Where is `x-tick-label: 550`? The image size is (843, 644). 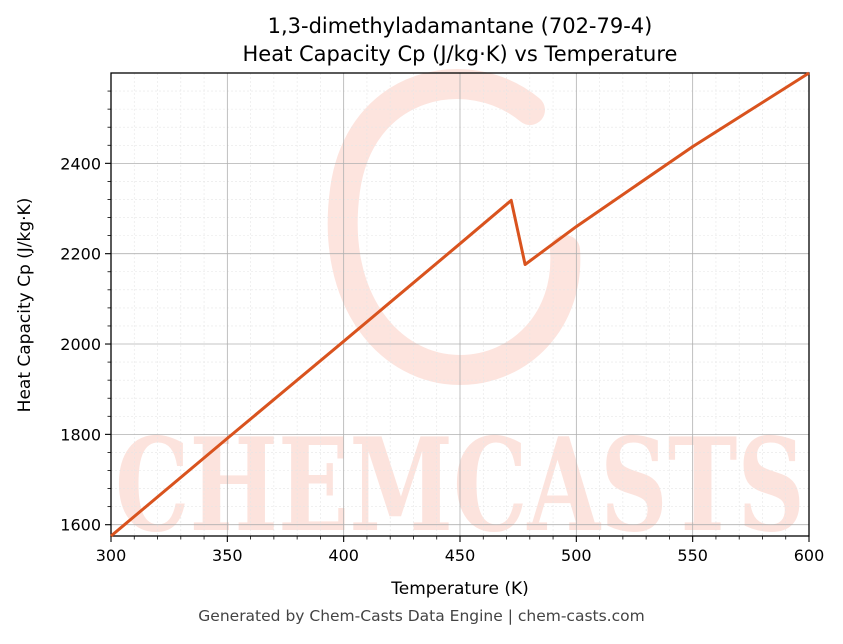 x-tick-label: 550 is located at coordinates (692, 555).